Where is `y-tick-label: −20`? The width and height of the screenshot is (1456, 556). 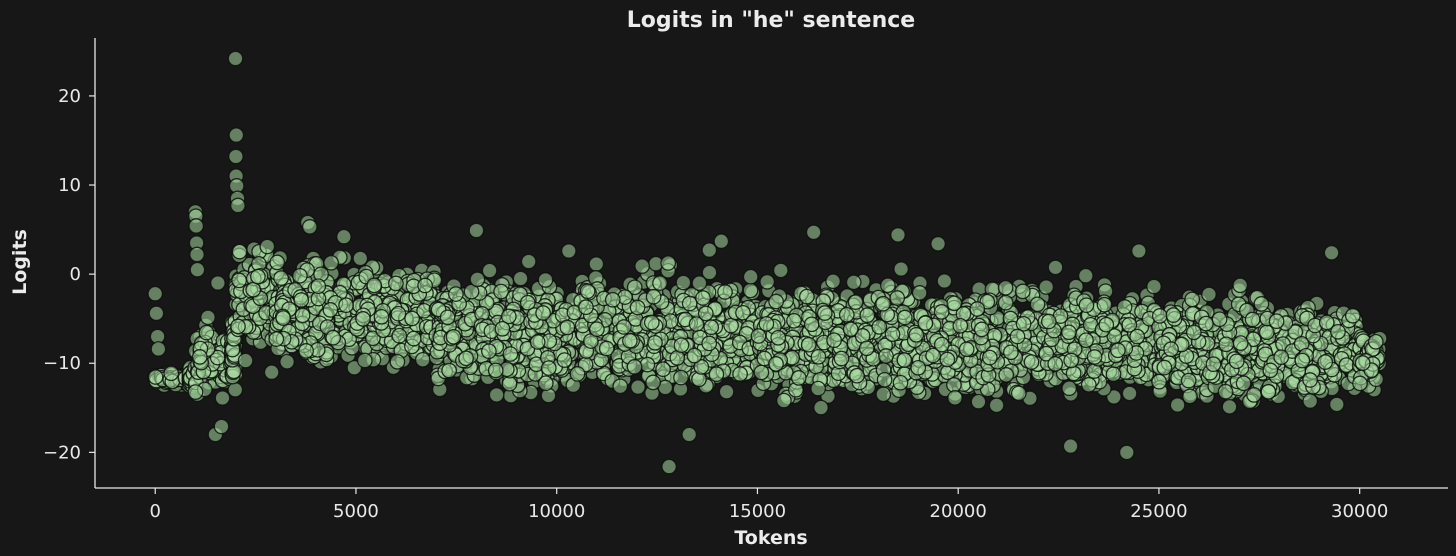
y-tick-label: −20 is located at coordinates (62, 452).